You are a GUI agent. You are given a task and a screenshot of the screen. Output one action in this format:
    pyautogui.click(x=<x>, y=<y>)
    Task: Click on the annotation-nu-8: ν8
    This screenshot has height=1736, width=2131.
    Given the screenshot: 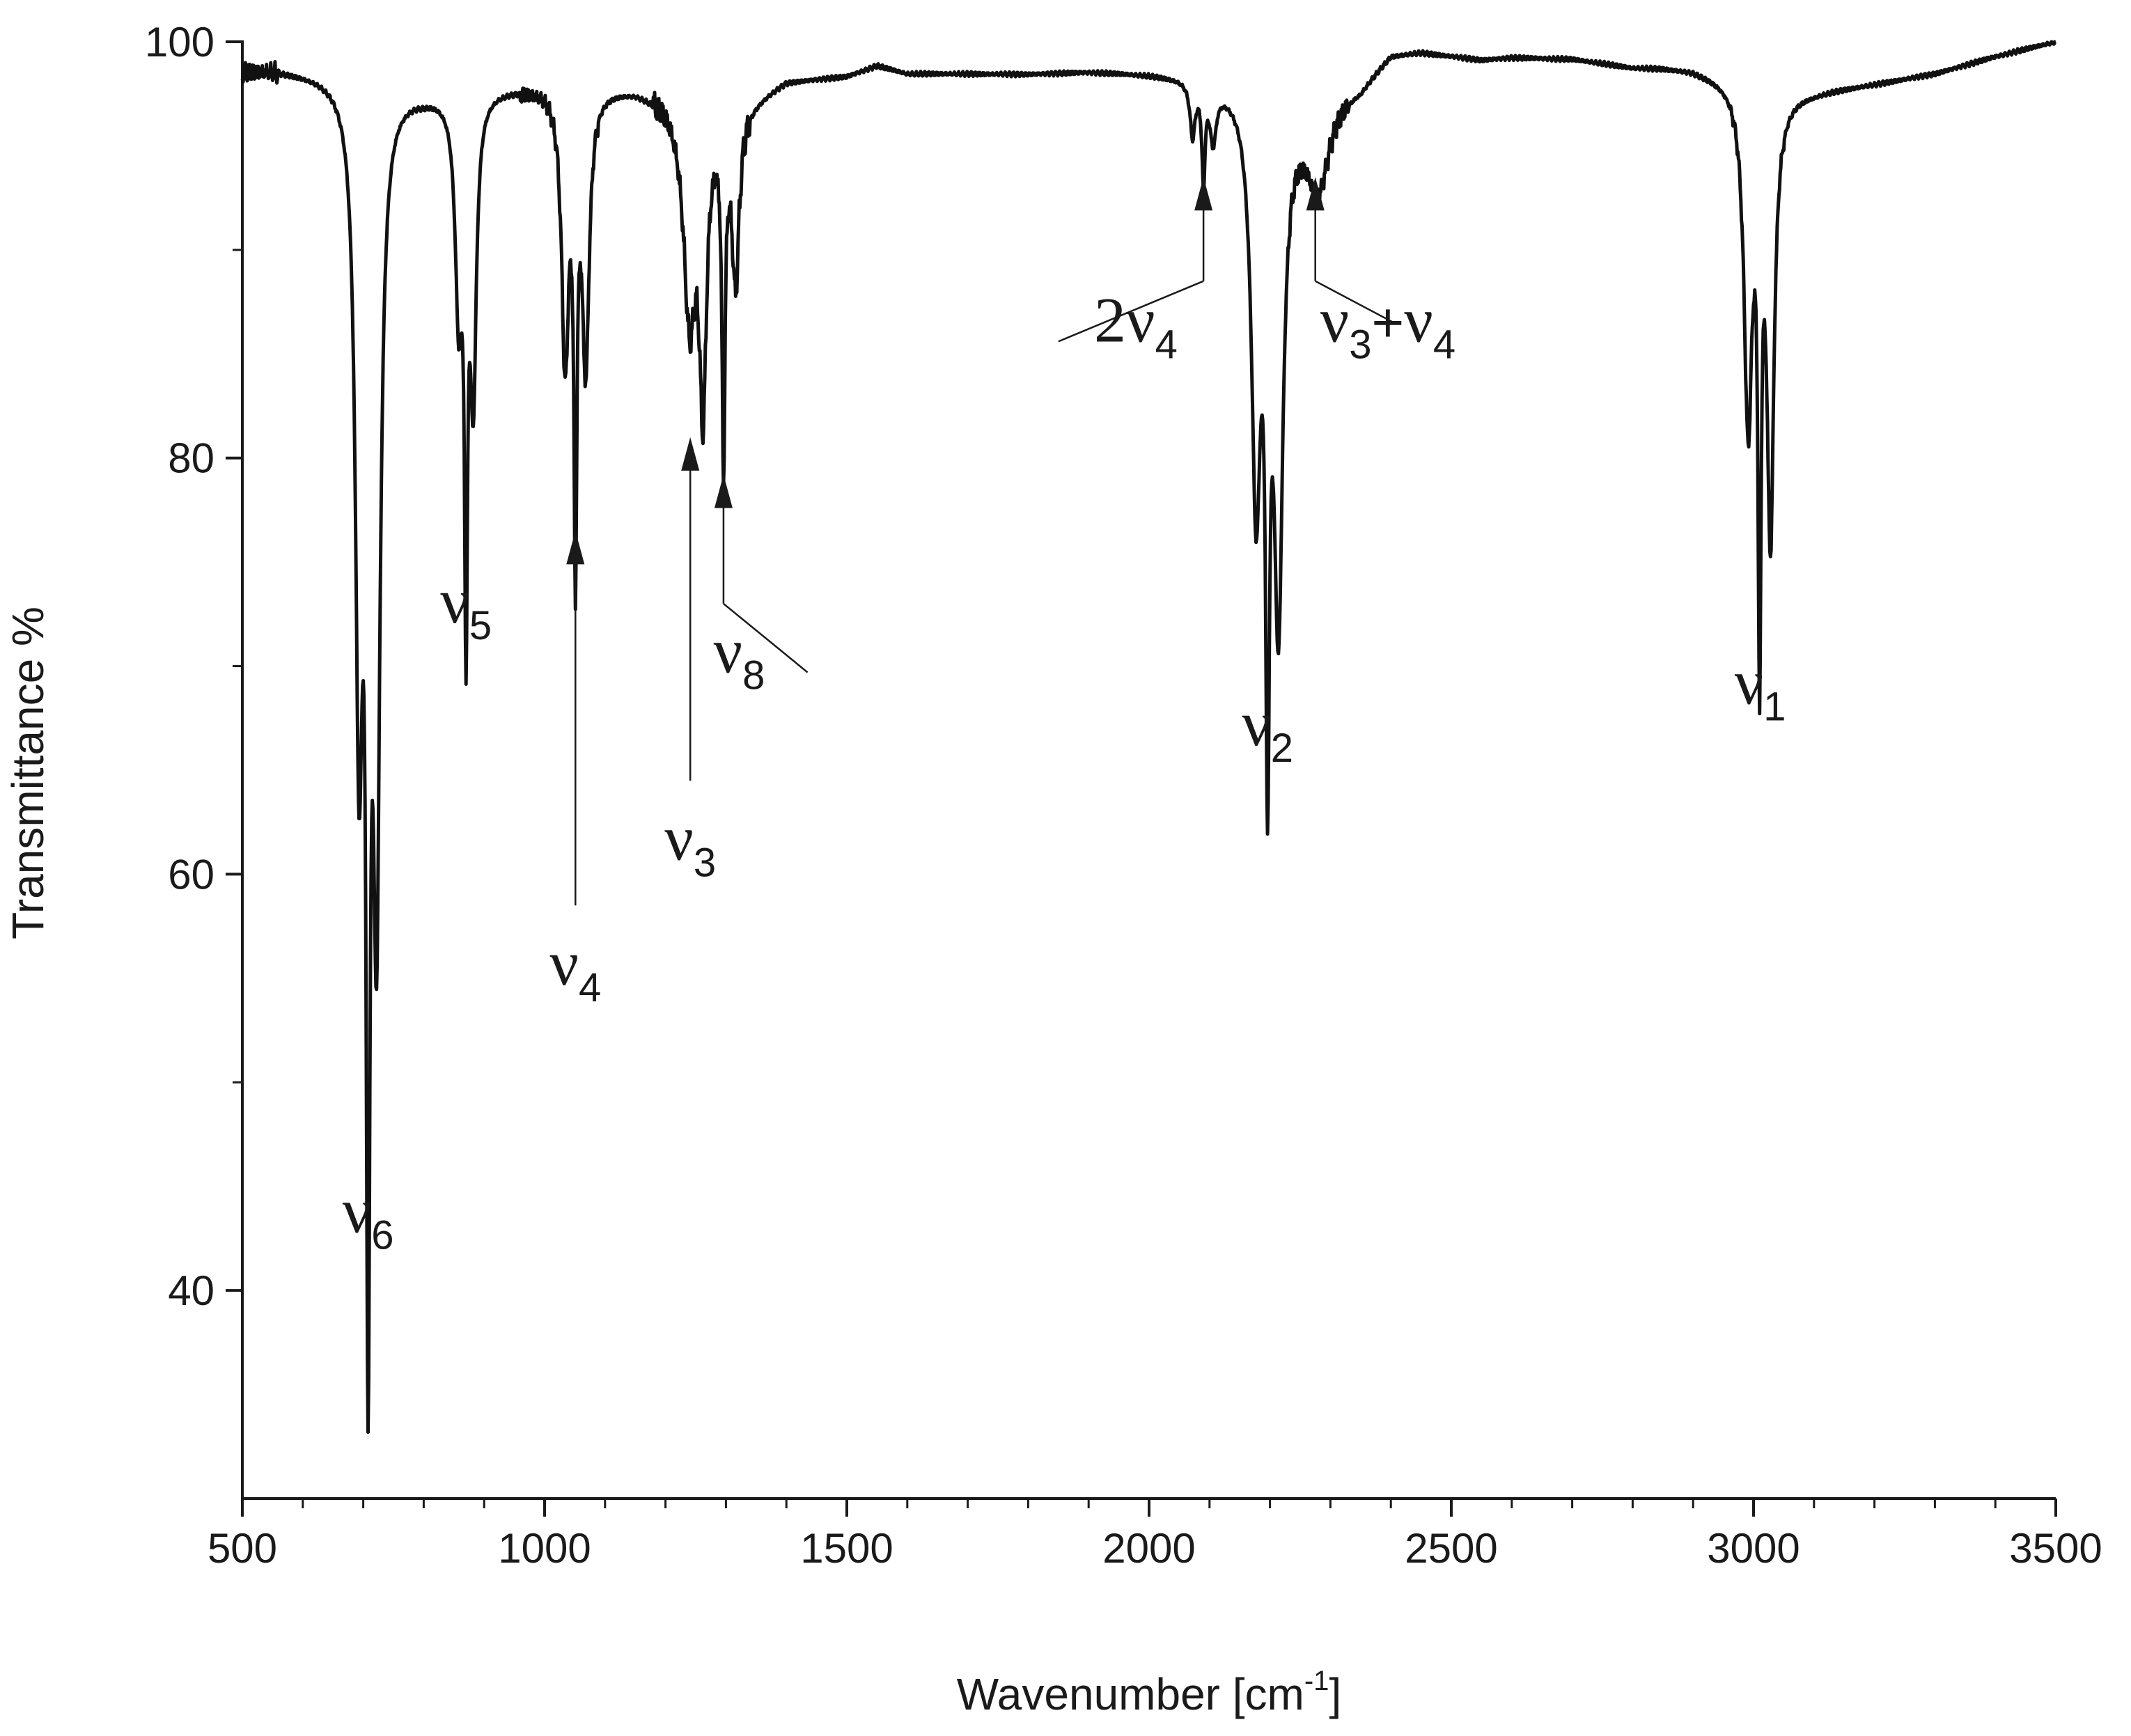 What is the action you would take?
    pyautogui.click(x=761, y=600)
    